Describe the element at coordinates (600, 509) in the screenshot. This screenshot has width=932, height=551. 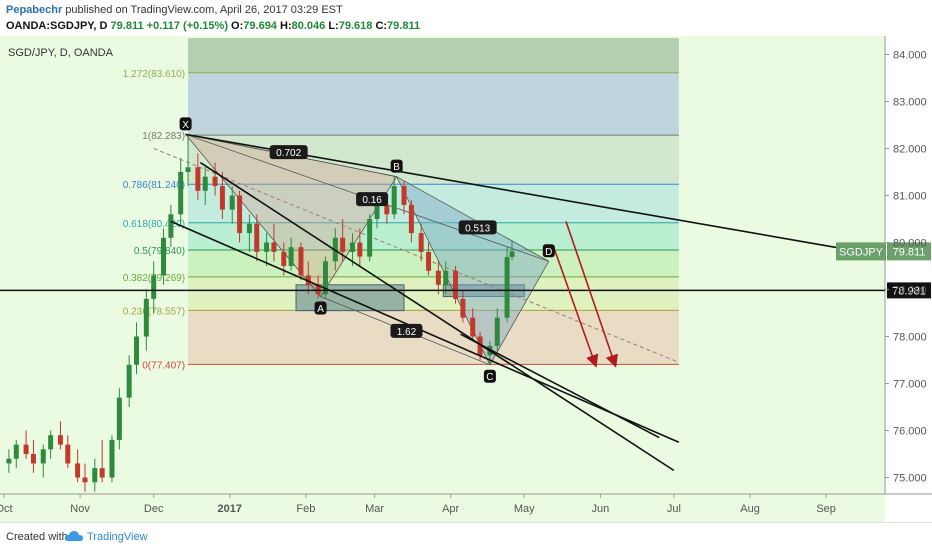
I see `x-tick-label: Jun` at that location.